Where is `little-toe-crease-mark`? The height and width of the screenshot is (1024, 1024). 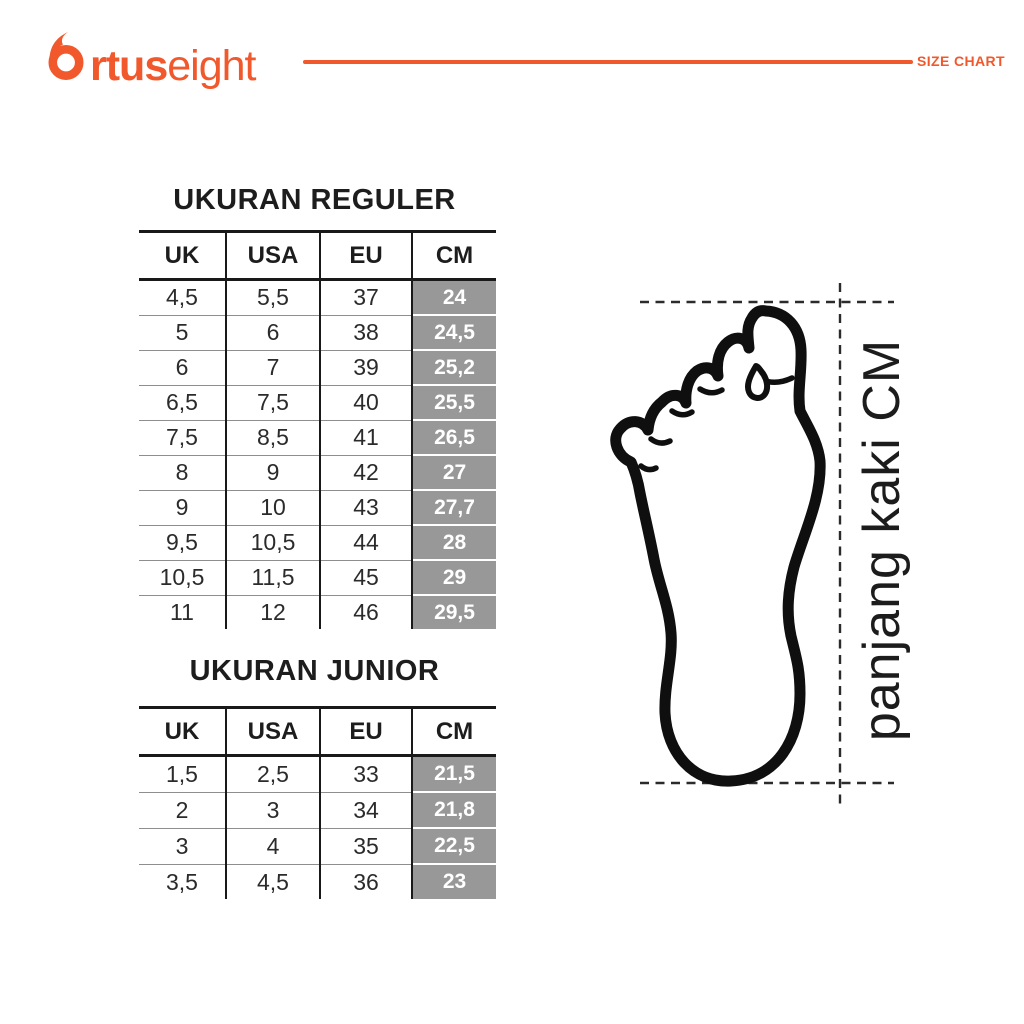
little-toe-crease-mark is located at coordinates (648, 468).